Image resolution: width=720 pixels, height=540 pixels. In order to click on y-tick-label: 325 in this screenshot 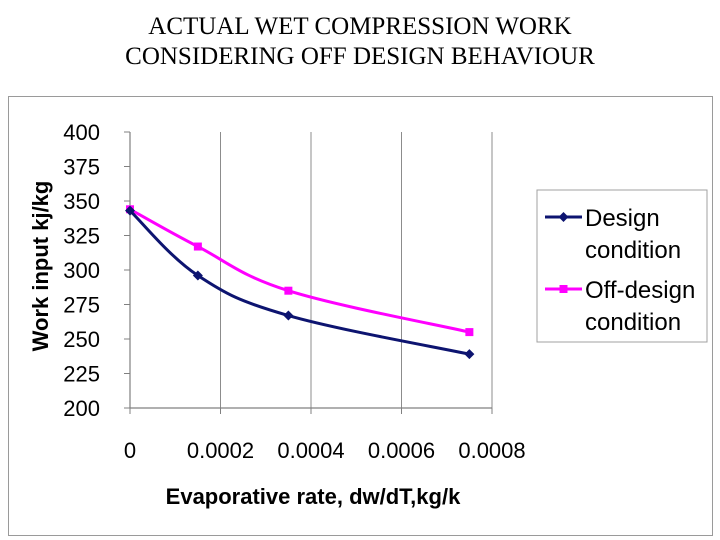, I will do `click(81, 236)`.